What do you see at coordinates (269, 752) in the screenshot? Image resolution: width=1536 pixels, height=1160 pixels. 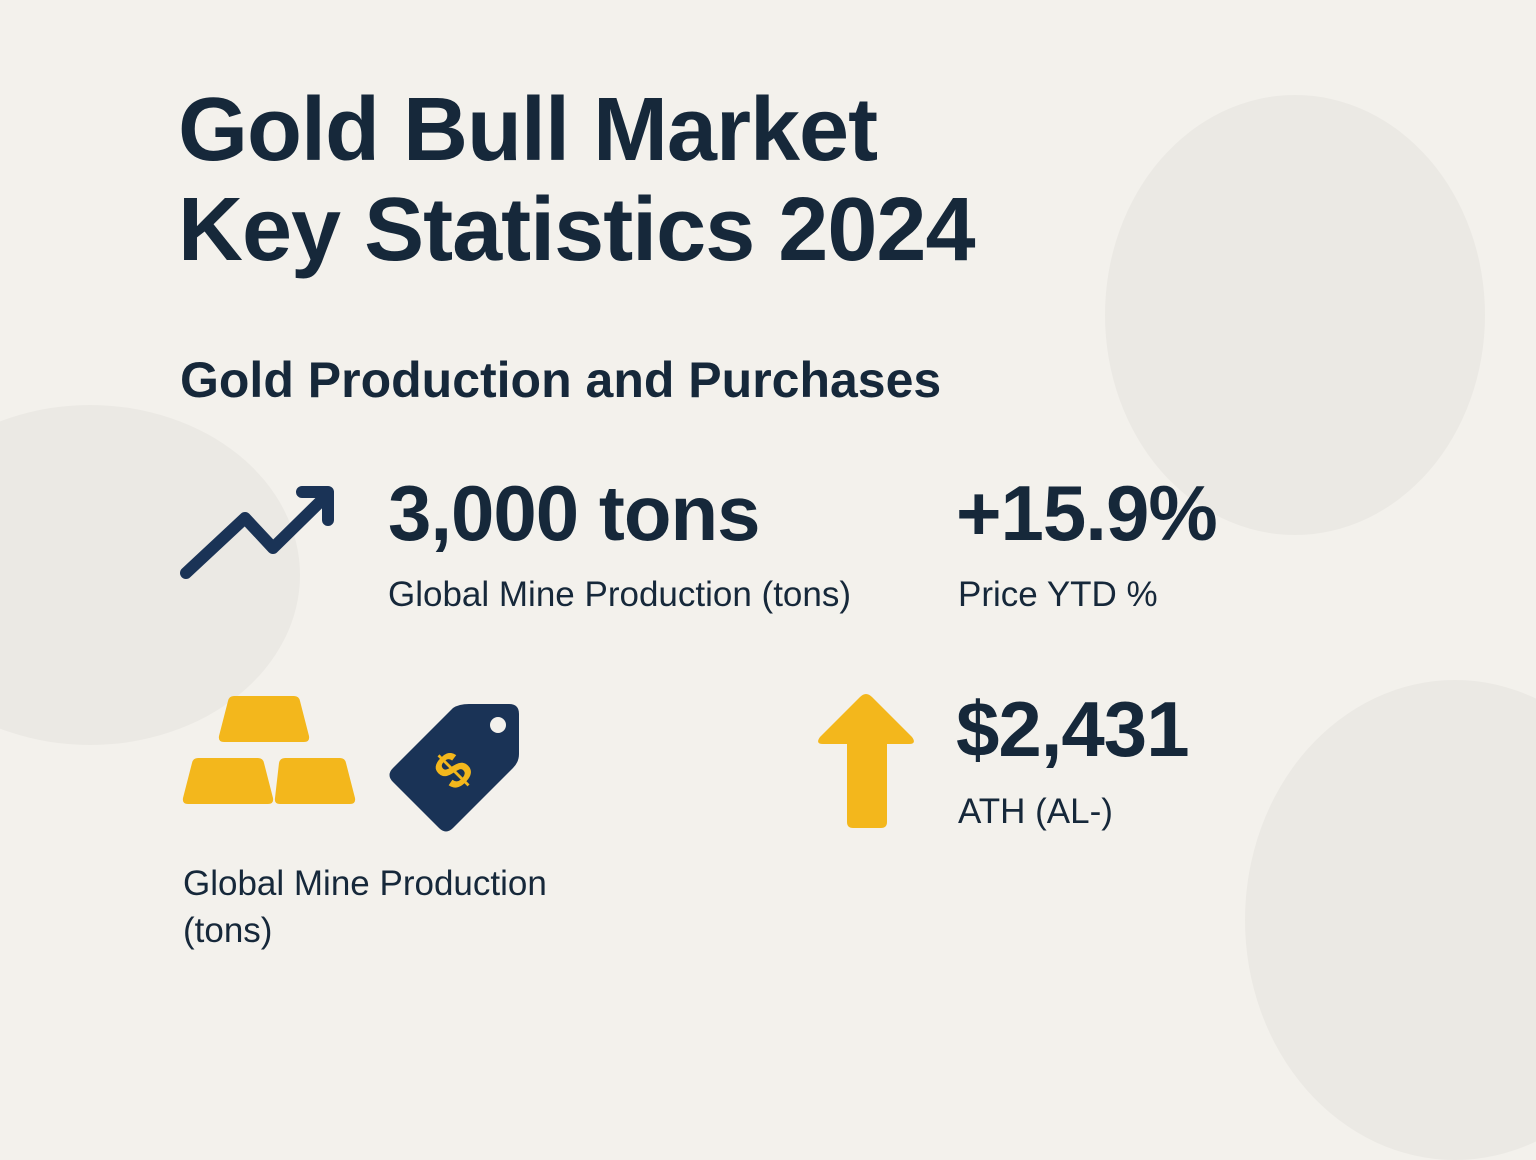 I see `gold-bars-icon` at bounding box center [269, 752].